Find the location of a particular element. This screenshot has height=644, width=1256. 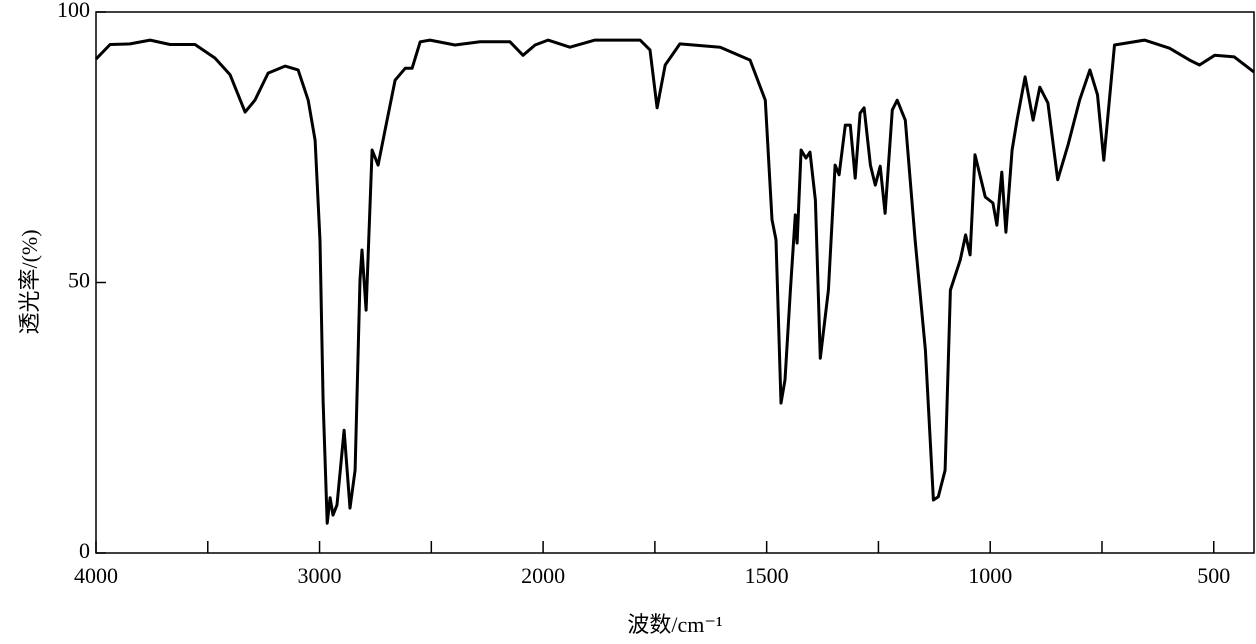

y-axis-label: 透光率/(%) is located at coordinates (29, 281).